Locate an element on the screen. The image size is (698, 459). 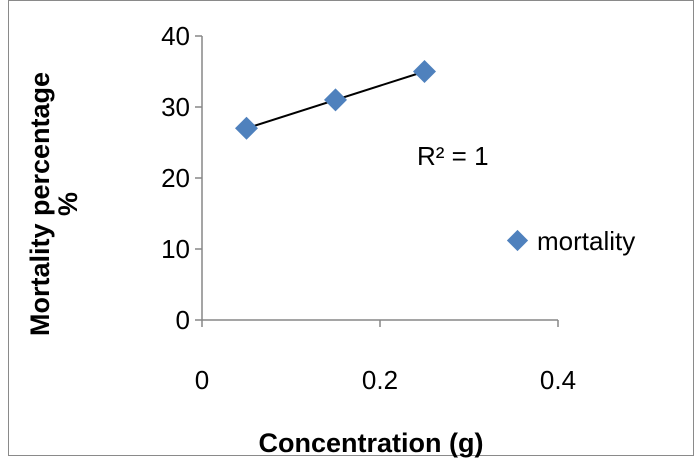
legend-label-mortality: mortality is located at coordinates (586, 241).